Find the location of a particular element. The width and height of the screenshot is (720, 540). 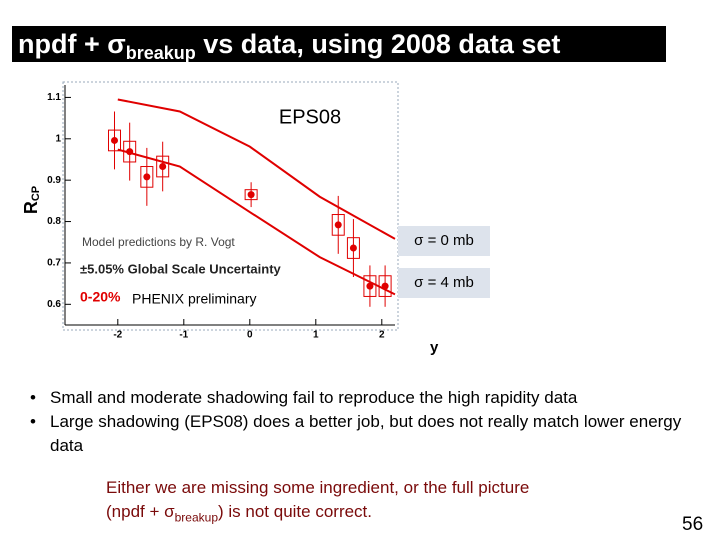

legend-label: σ = 4 mb is located at coordinates (444, 282).